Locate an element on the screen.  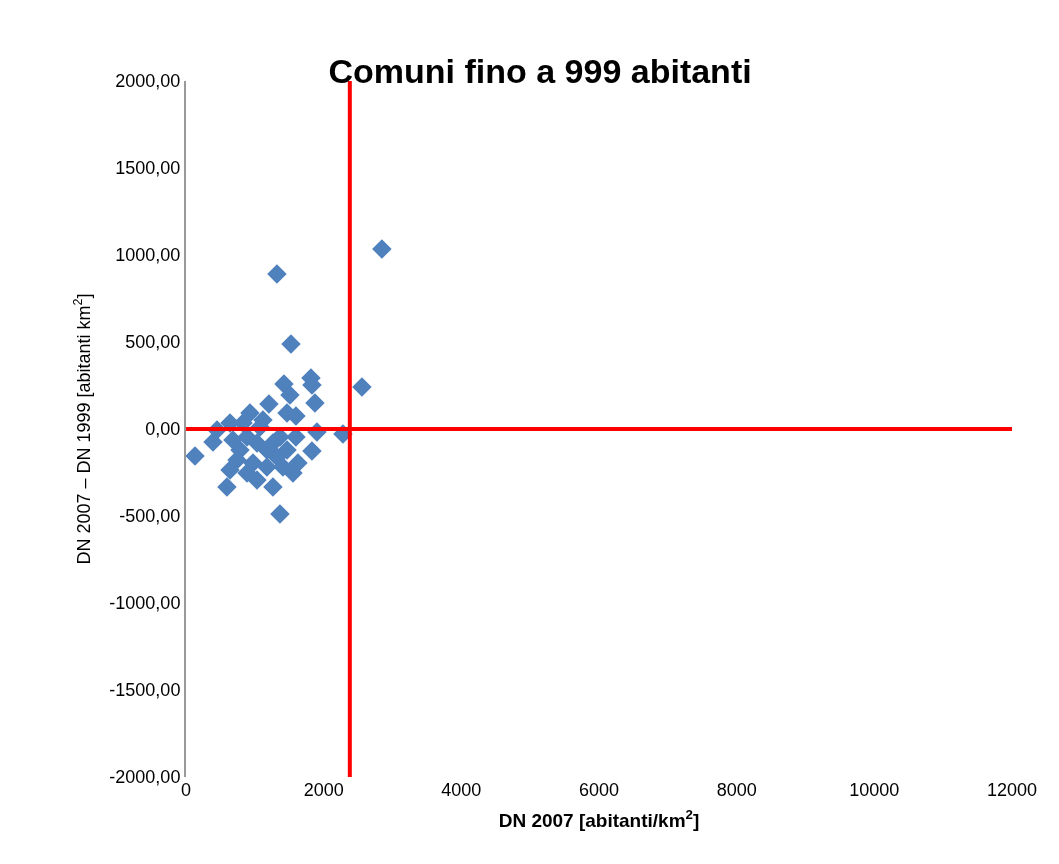
x-tick-label: 4000 is located at coordinates (461, 790).